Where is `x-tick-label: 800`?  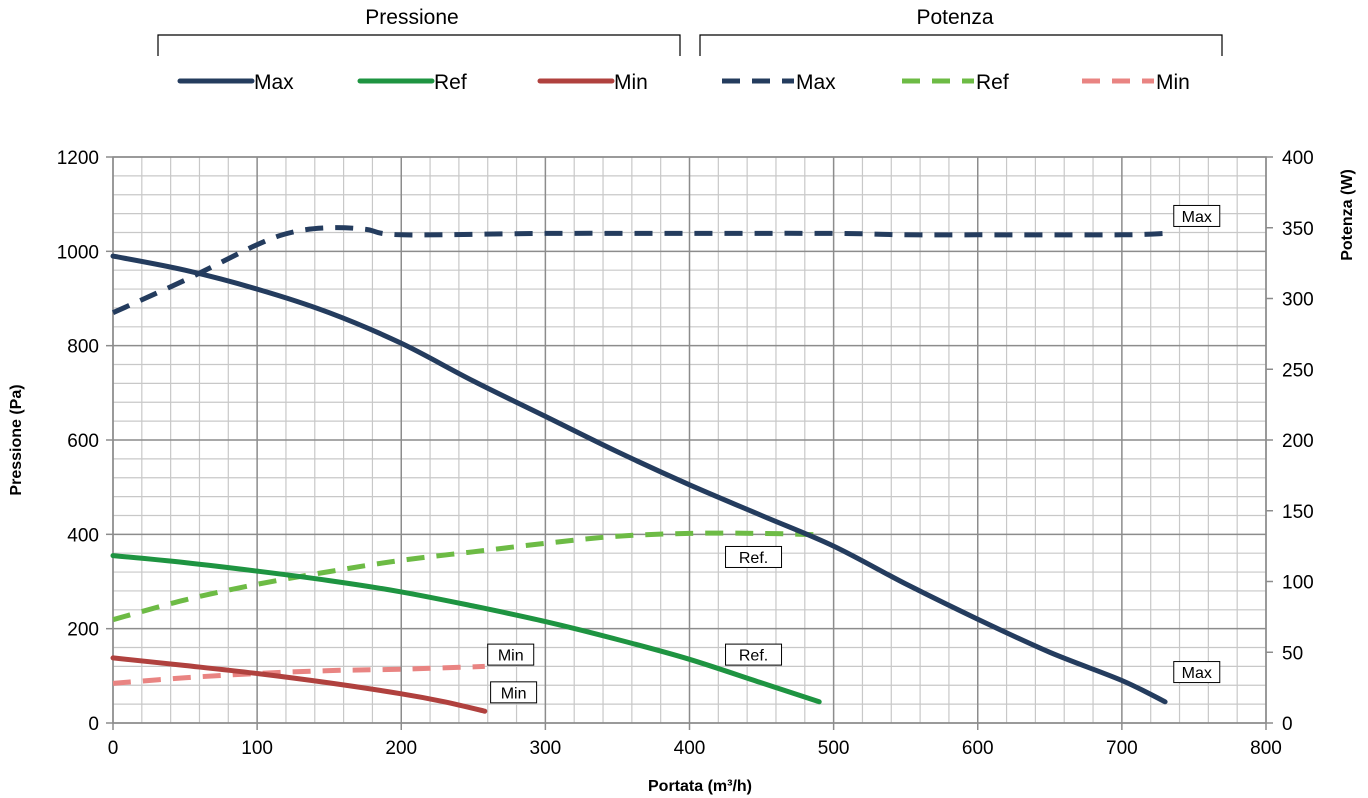
x-tick-label: 800 is located at coordinates (1266, 748).